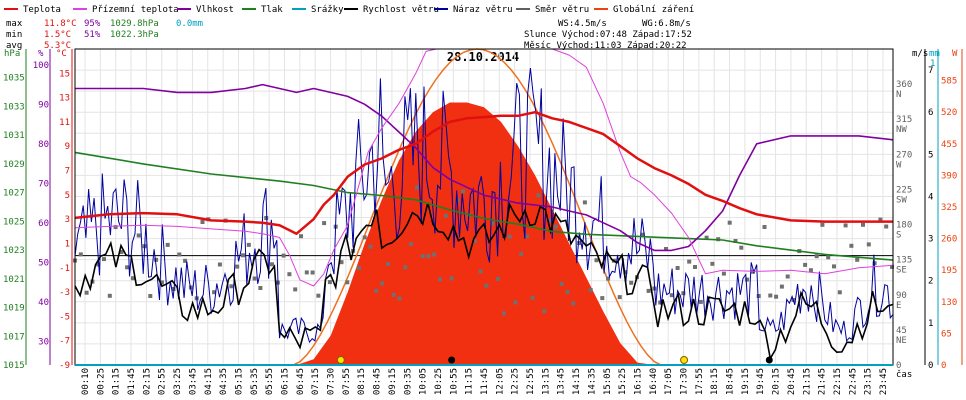 The image size is (966, 400). I want to click on unit-ms: m/s, so click(920, 54).